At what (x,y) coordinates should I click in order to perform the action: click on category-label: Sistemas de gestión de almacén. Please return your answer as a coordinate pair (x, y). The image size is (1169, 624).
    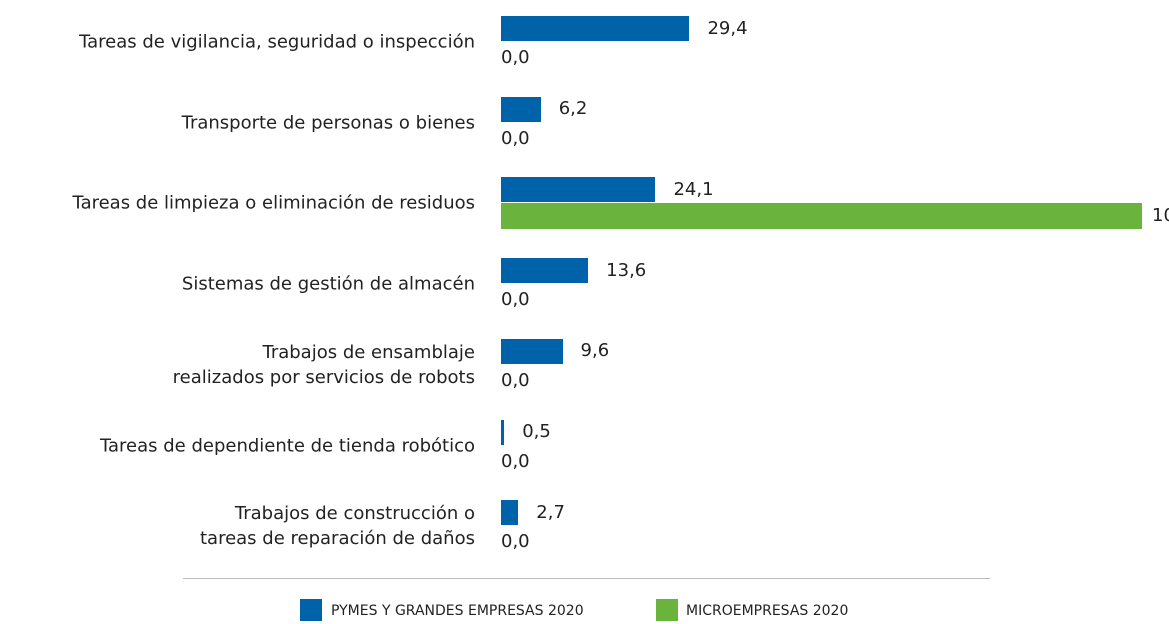
    Looking at the image, I should click on (328, 284).